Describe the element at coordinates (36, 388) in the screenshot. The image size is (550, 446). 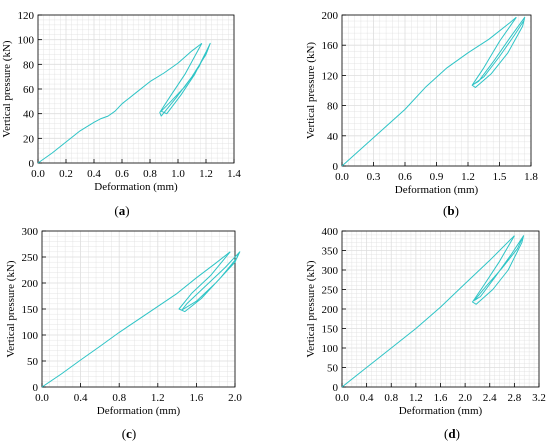
I see `y-tick-label-c-0: 0` at that location.